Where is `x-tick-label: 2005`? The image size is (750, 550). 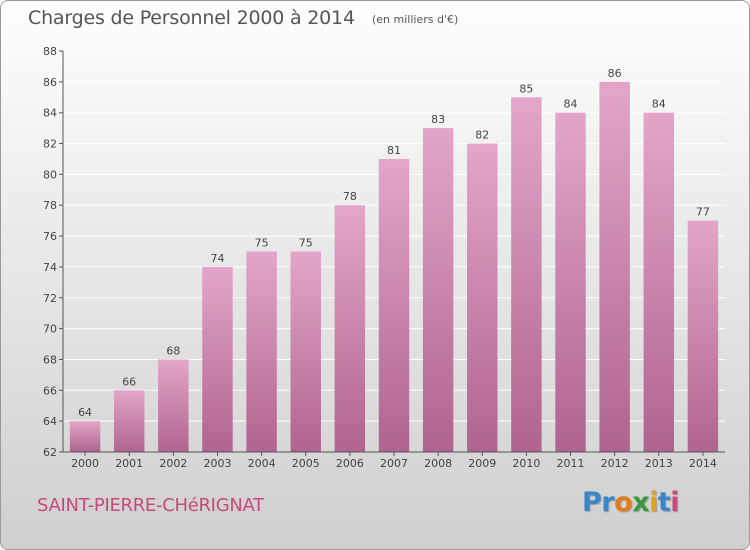 x-tick-label: 2005 is located at coordinates (306, 463).